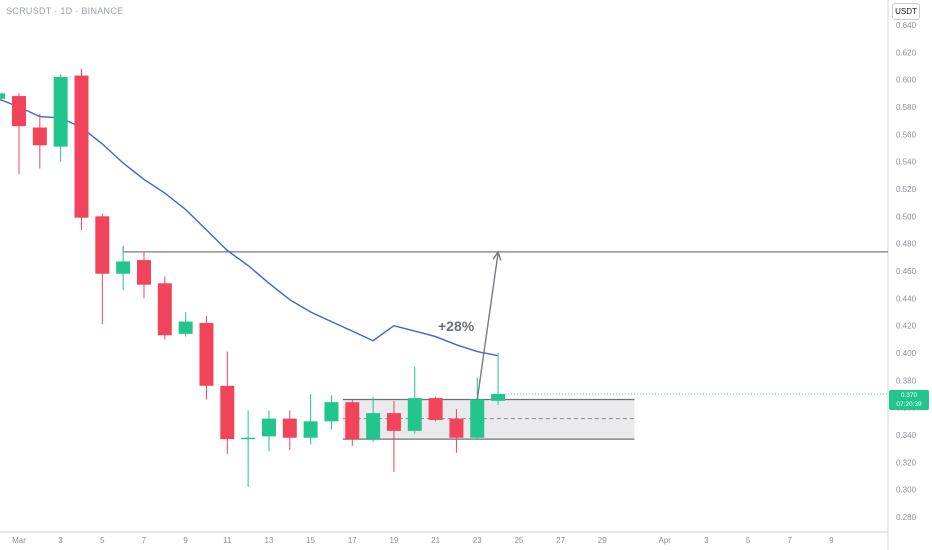 Image resolution: width=932 pixels, height=550 pixels. I want to click on last-price-tag: 0.370 07:20:39, so click(909, 400).